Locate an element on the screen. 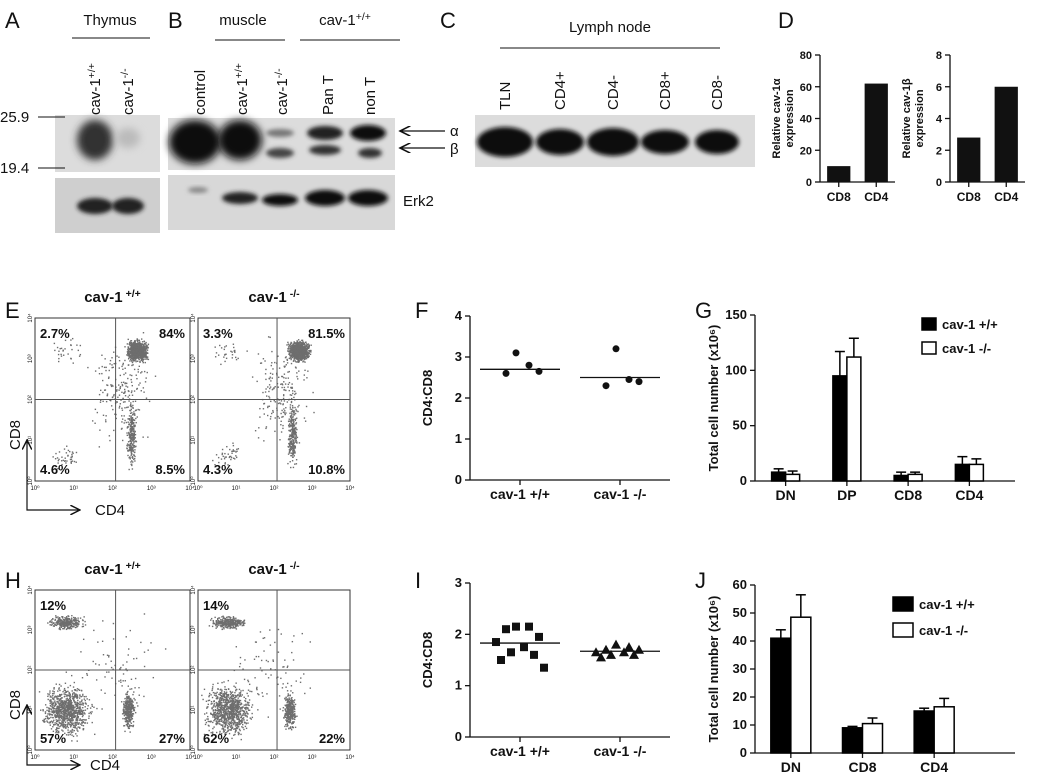  group-label-sup: +/+ is located at coordinates (363, 17).